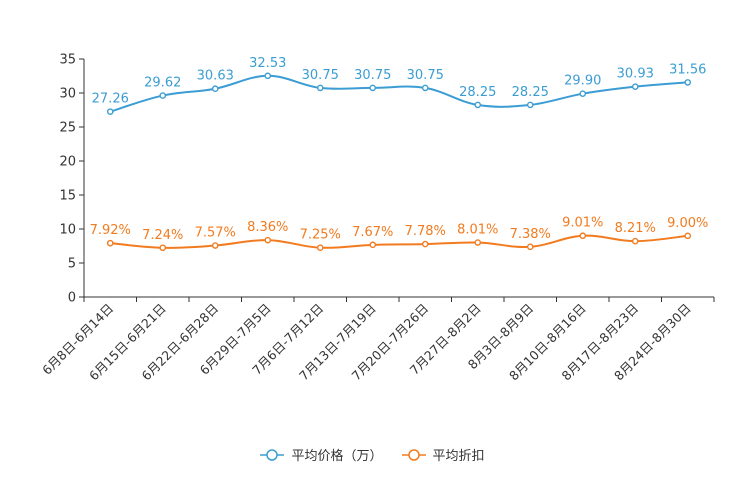 The width and height of the screenshot is (744, 496). Describe the element at coordinates (215, 76) in the screenshot. I see `data-label: 30.63` at that location.